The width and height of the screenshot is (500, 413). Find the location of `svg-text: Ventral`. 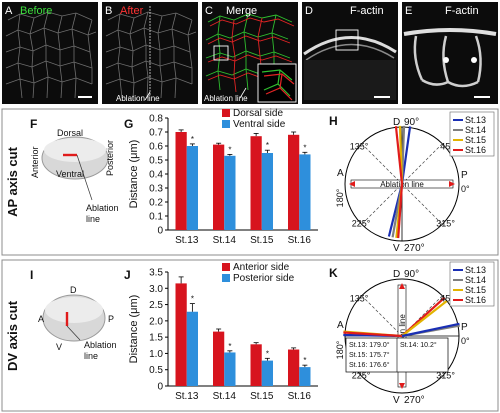

svg-text: Ventral is located at coordinates (70, 174).